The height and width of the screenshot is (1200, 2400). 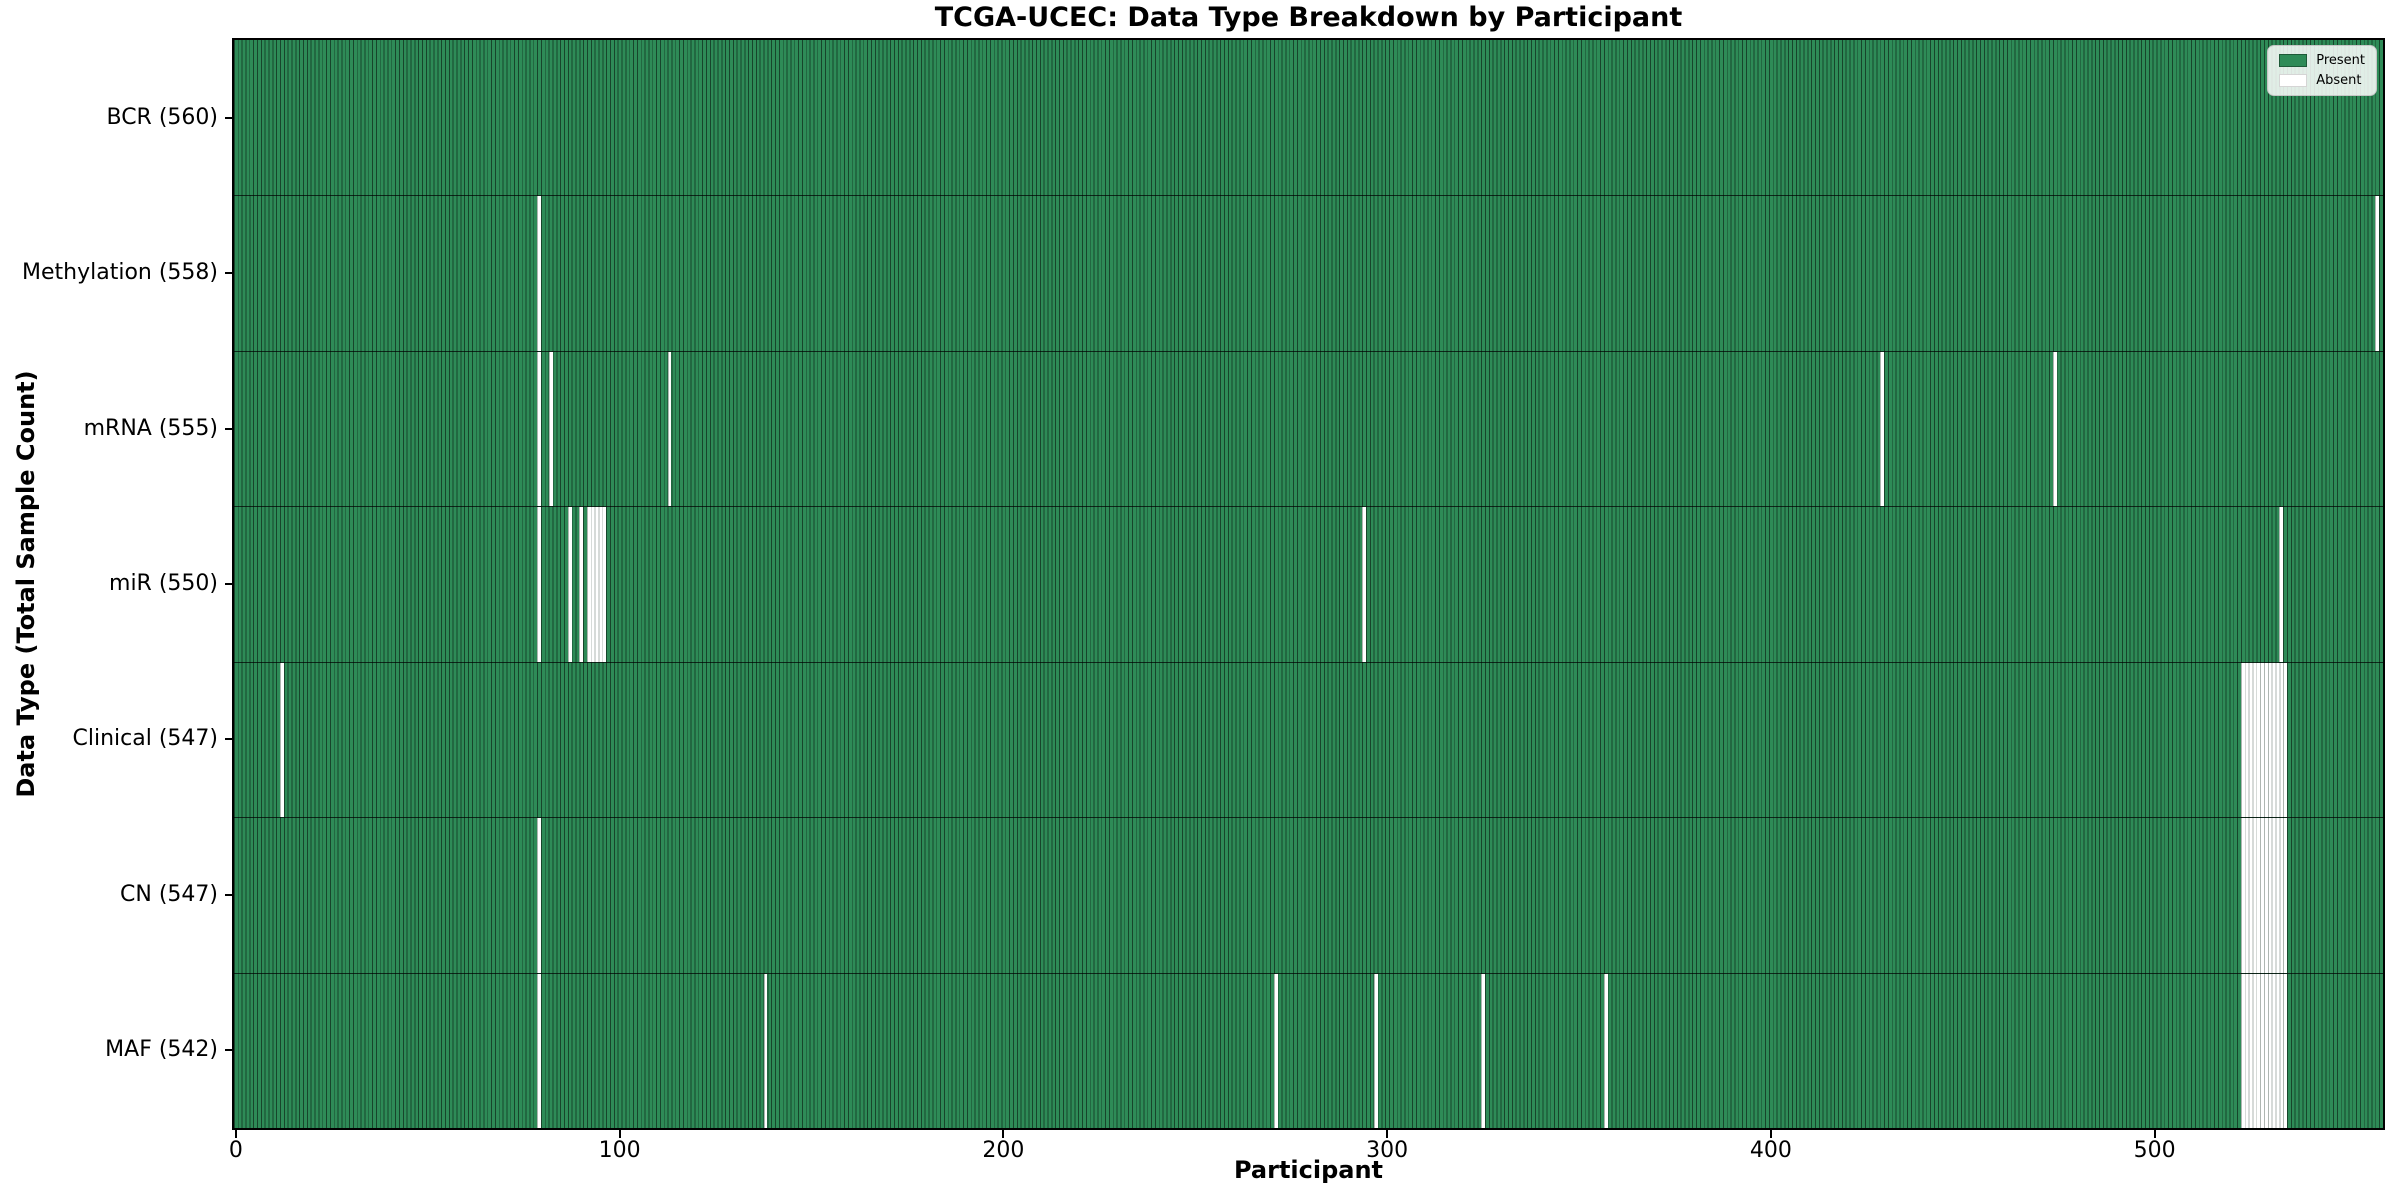 I want to click on row-methylation, so click(x=1308, y=273).